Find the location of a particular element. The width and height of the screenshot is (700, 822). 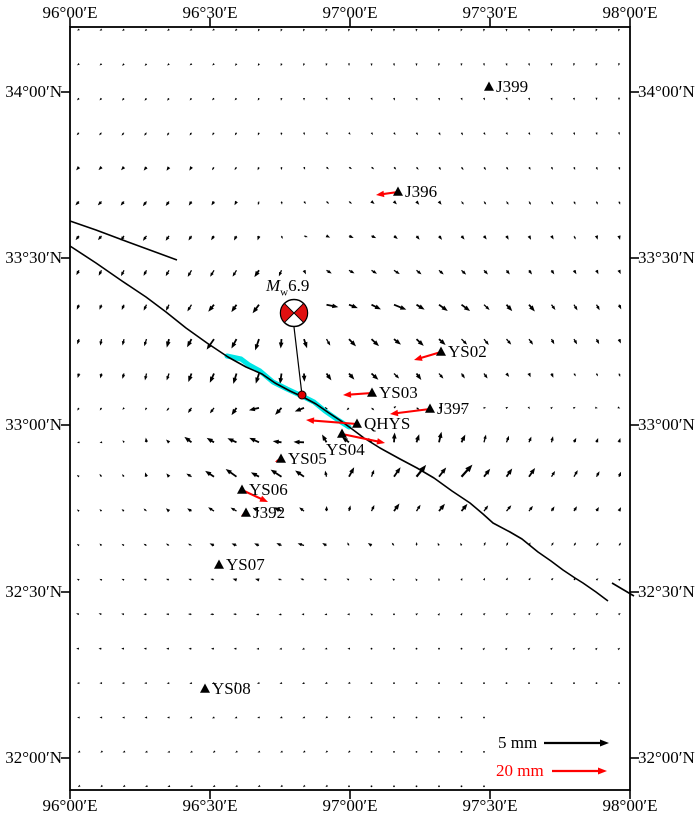

fault-trace-line is located at coordinates (623, 589).